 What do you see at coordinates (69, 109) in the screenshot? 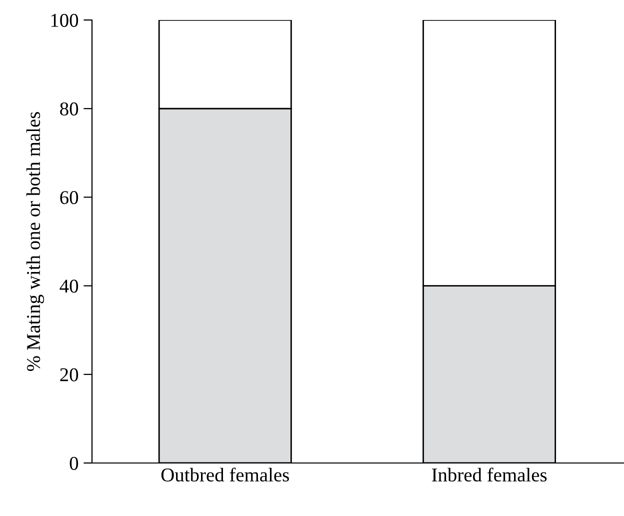
I see `y-tick-label: 80` at bounding box center [69, 109].